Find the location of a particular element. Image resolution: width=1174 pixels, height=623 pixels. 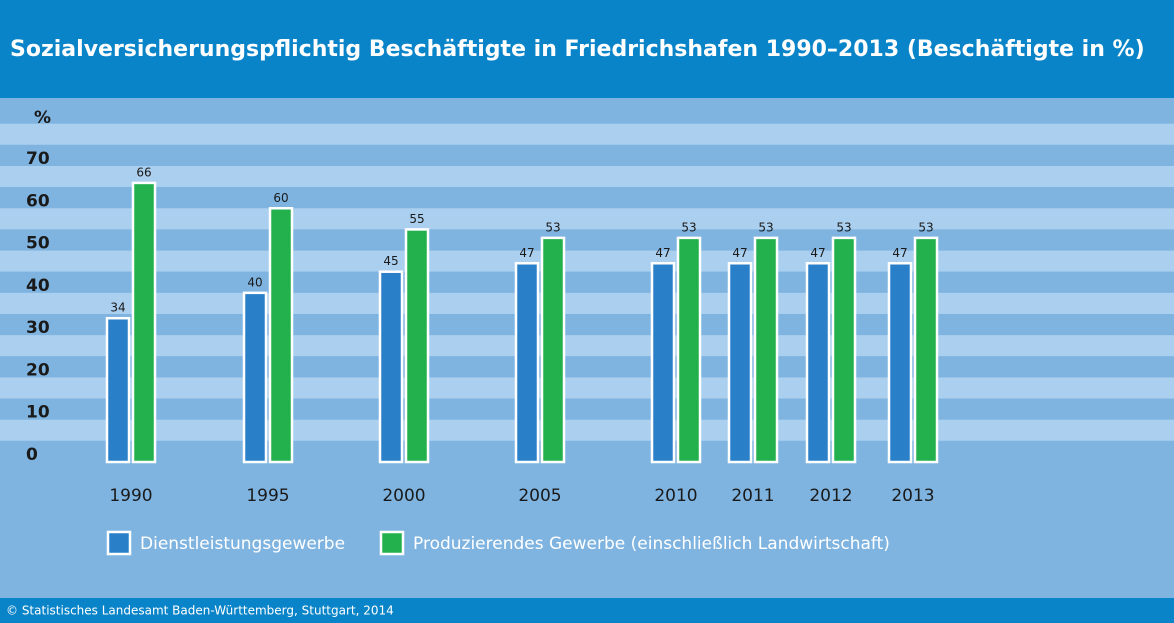

x-tick-label: 2011 is located at coordinates (752, 496).